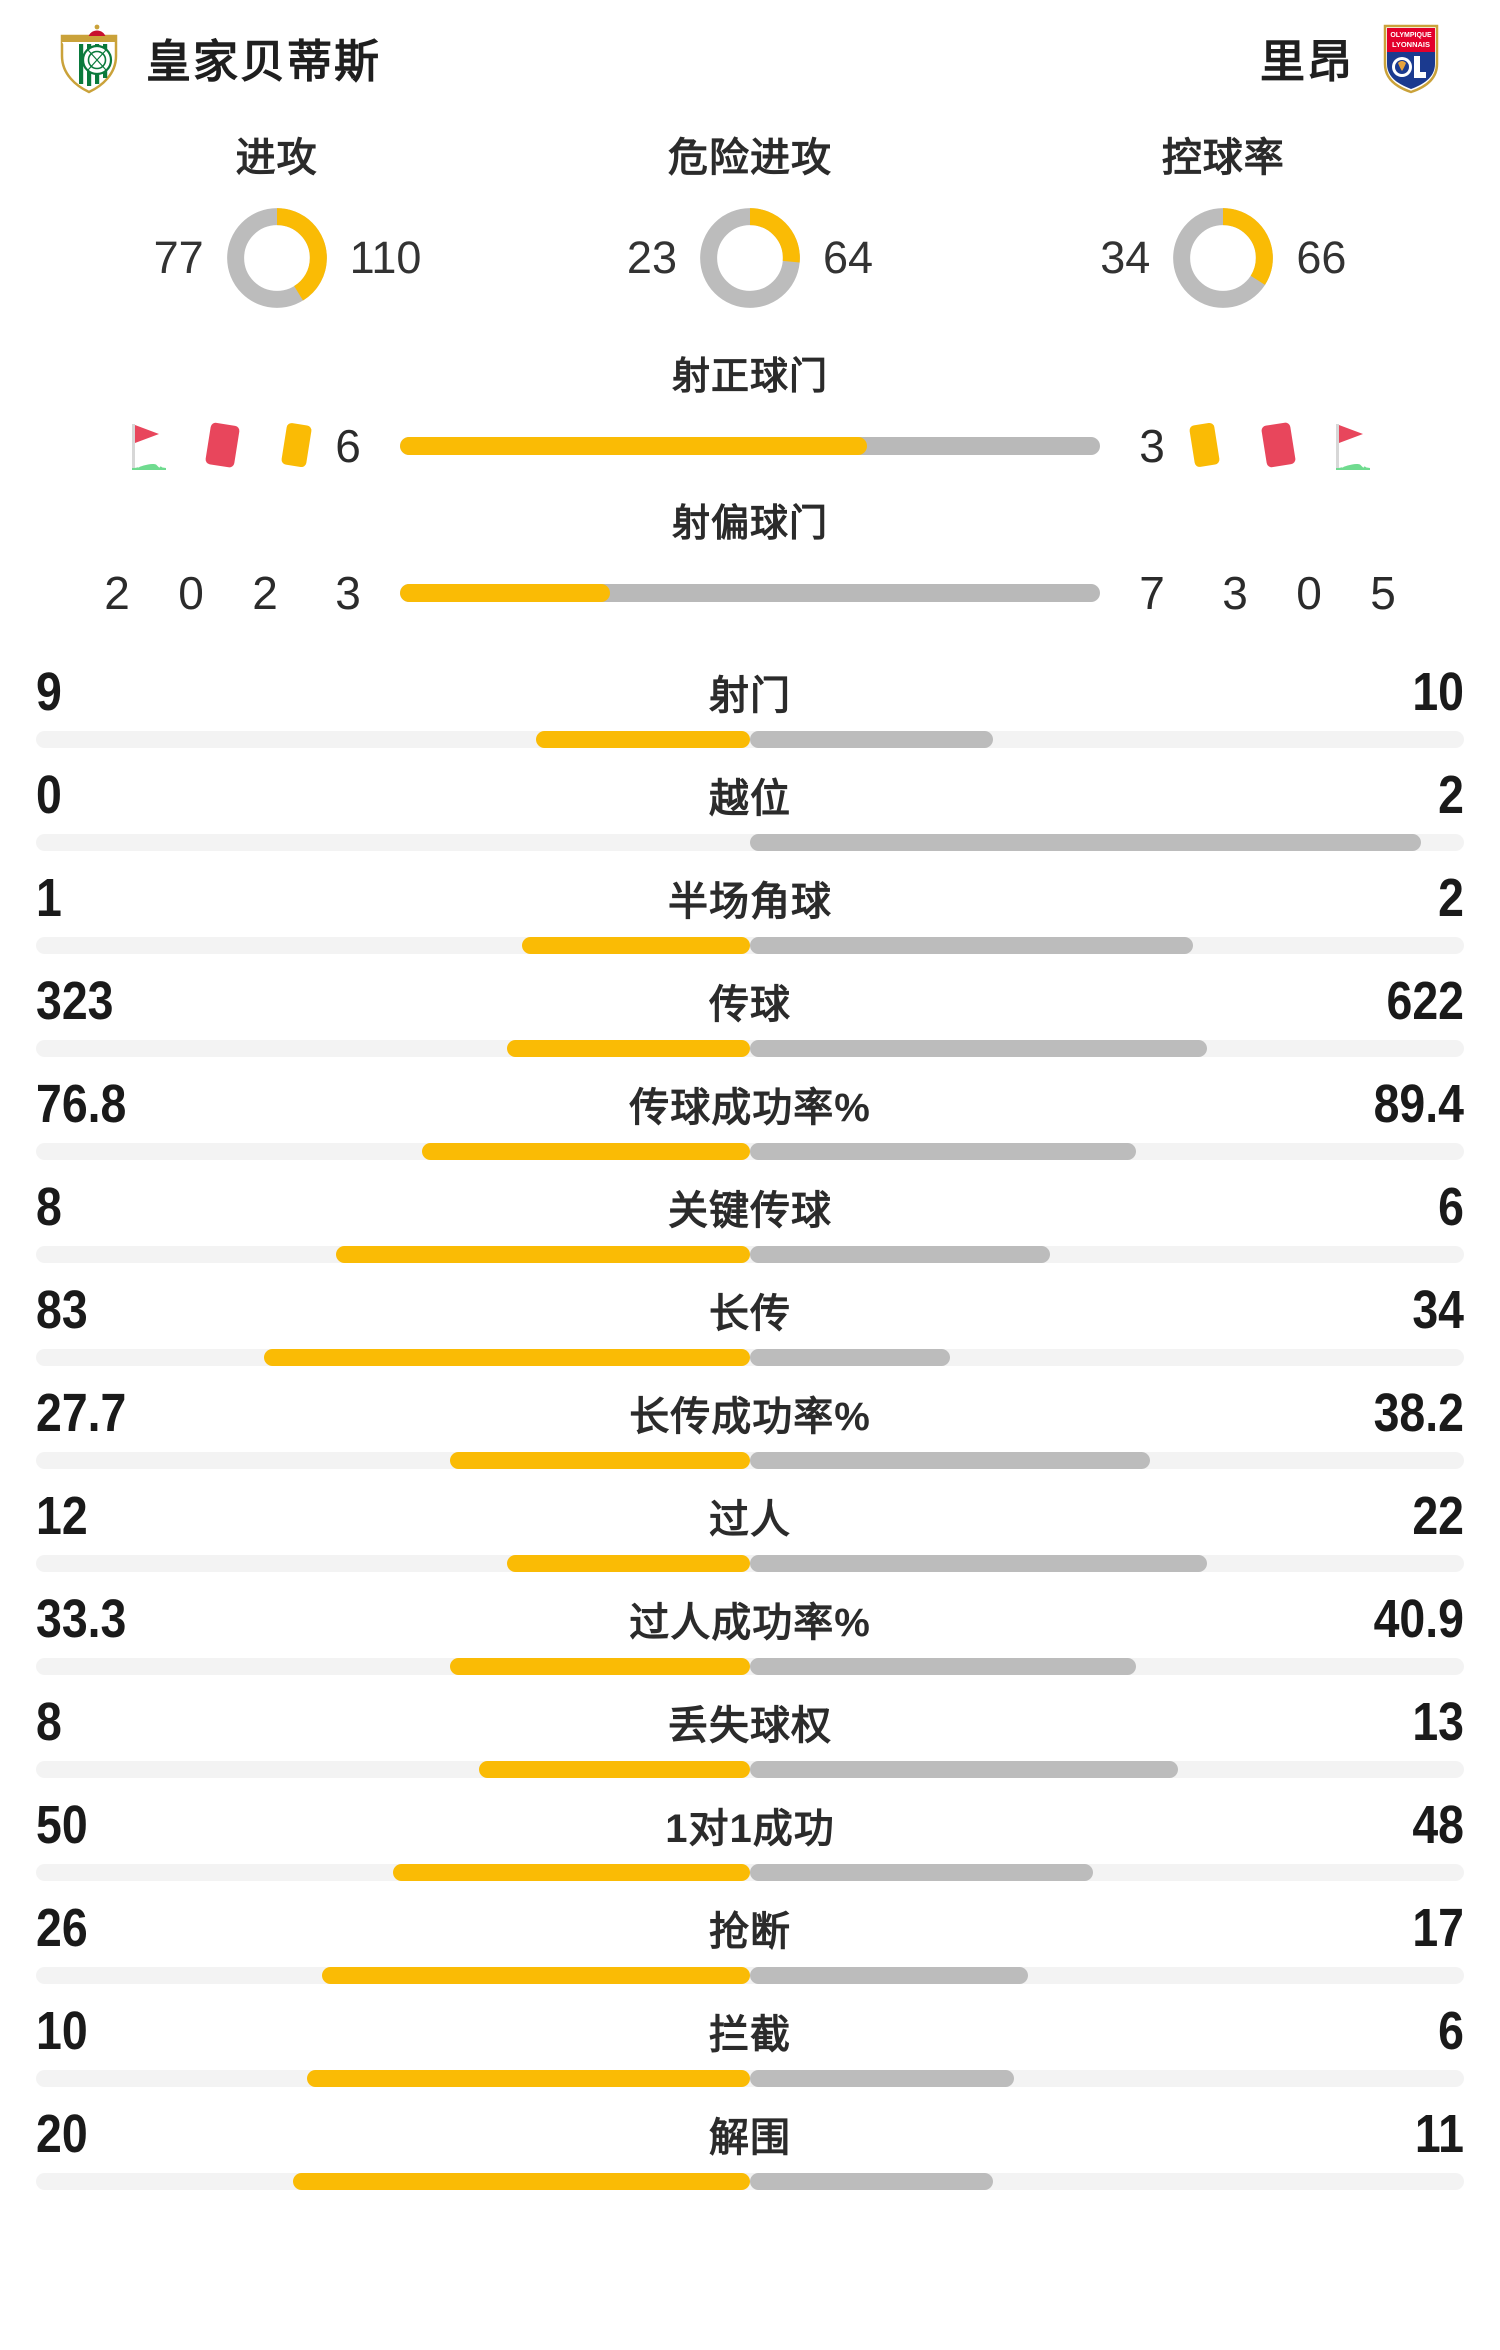 The height and width of the screenshot is (2350, 1500). Describe the element at coordinates (1235, 593) in the screenshot. I see `away-yellow-card-count: 3` at that location.